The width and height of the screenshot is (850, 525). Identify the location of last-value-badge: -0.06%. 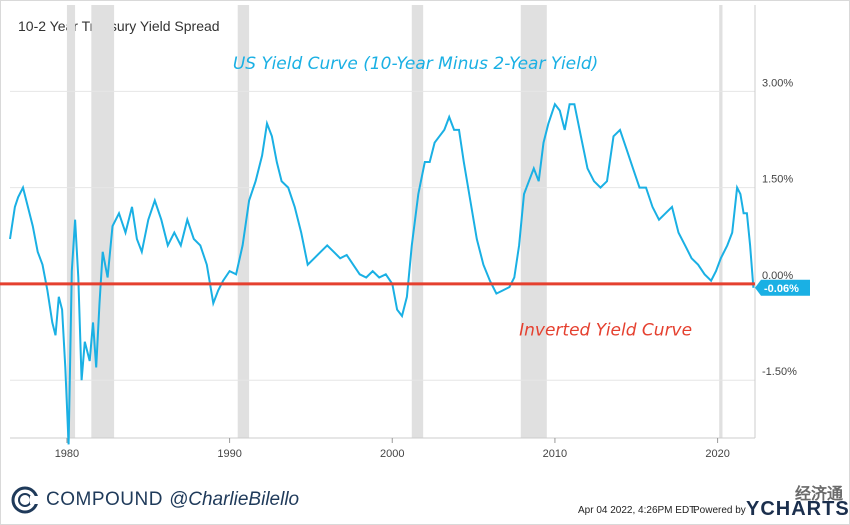
(782, 287).